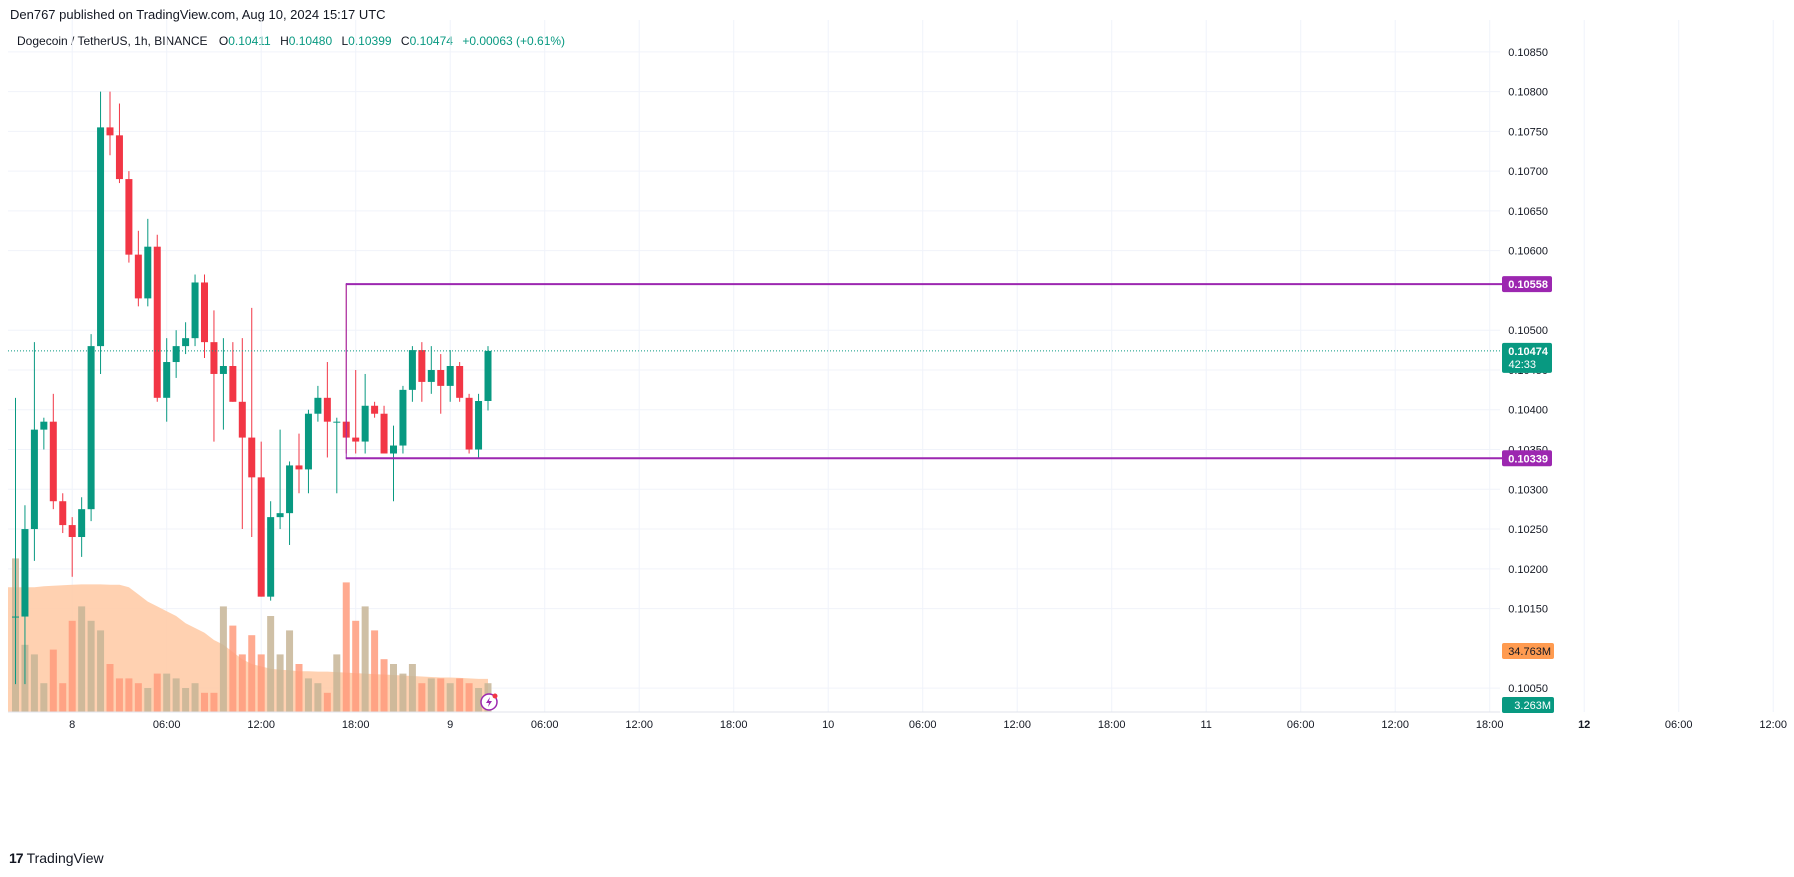 This screenshot has height=877, width=1794. Describe the element at coordinates (1584, 725) in the screenshot. I see `time-tick-label: 12` at that location.